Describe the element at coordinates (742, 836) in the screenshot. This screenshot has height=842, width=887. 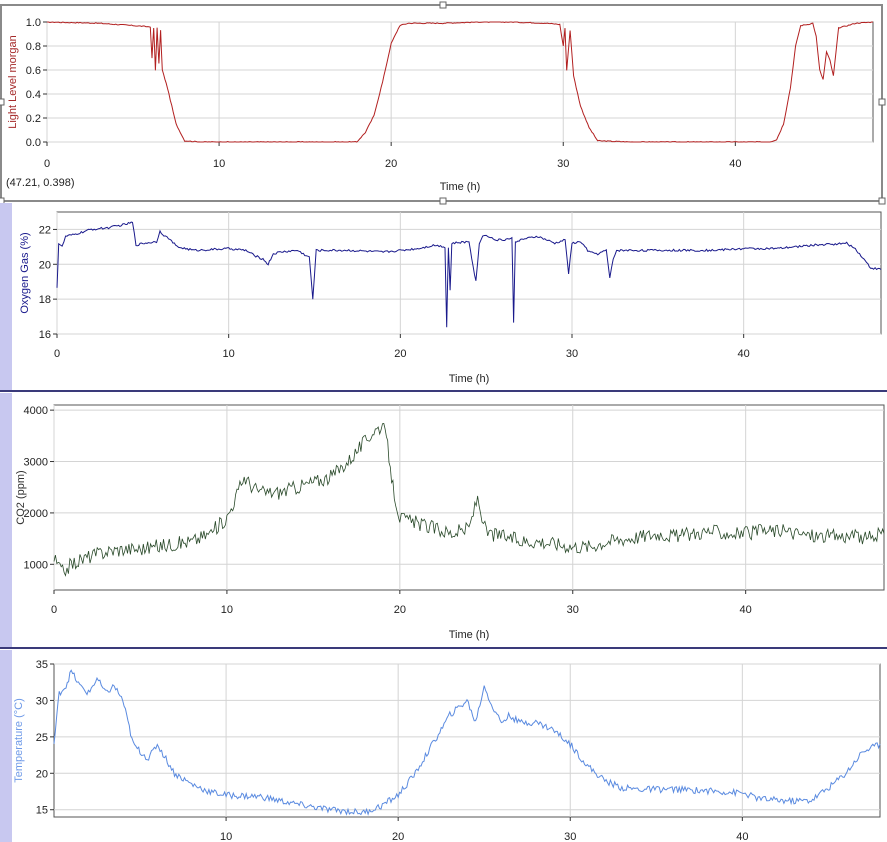
I see `temperature-xtick-label: 40` at that location.